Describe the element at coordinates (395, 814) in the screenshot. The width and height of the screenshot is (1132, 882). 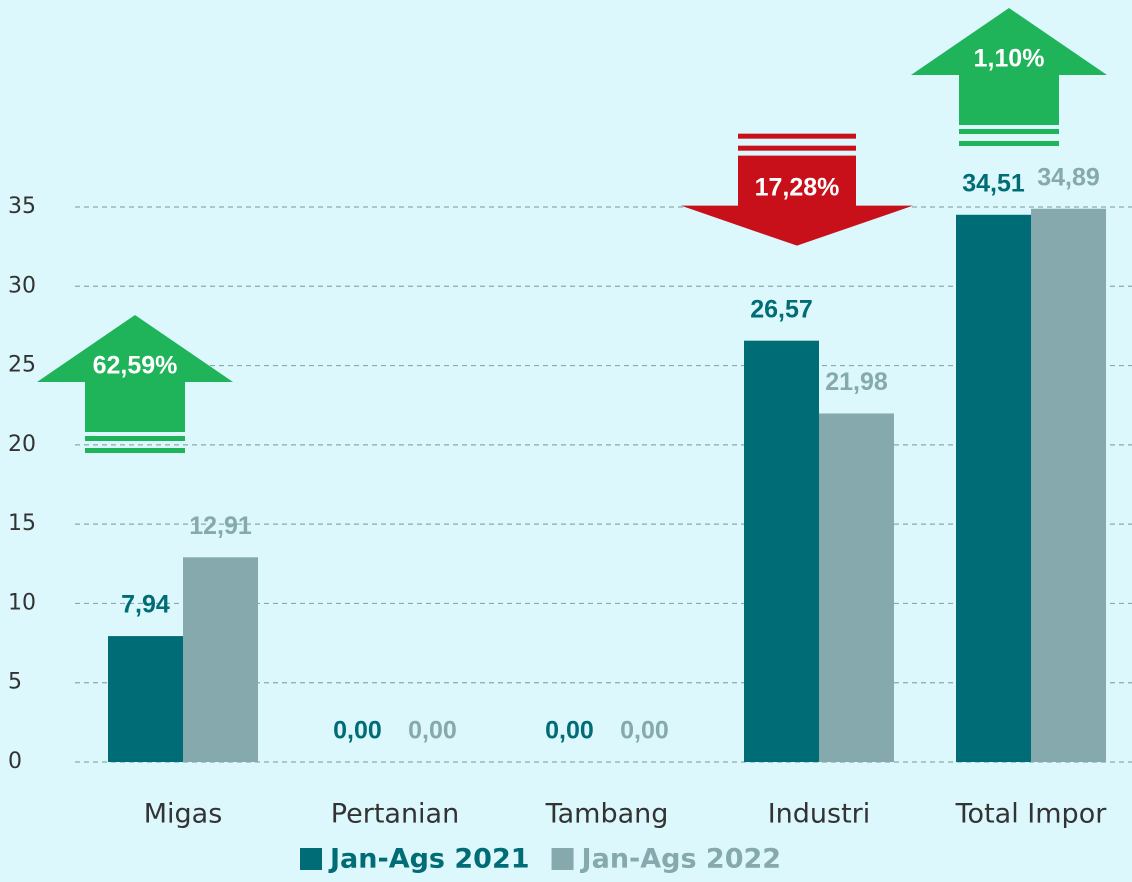
I see `x-tick-label: Pertanian` at that location.